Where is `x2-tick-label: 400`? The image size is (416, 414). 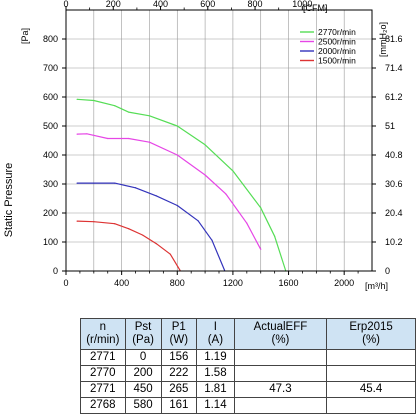
x2-tick-label: 400 is located at coordinates (160, 4).